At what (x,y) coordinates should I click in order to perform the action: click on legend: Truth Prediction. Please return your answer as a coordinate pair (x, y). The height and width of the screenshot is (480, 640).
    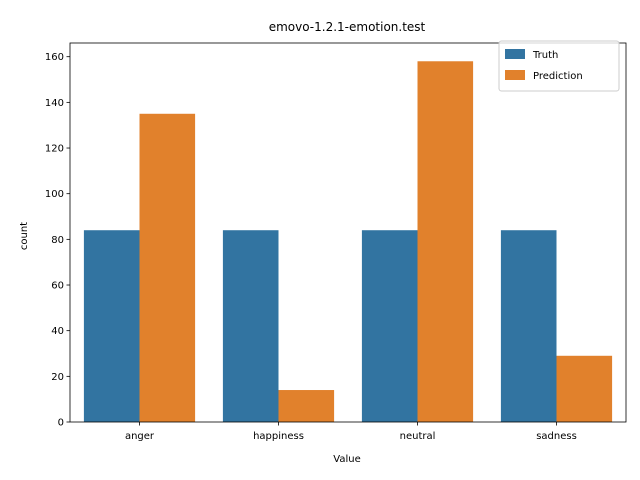
    Looking at the image, I should click on (559, 66).